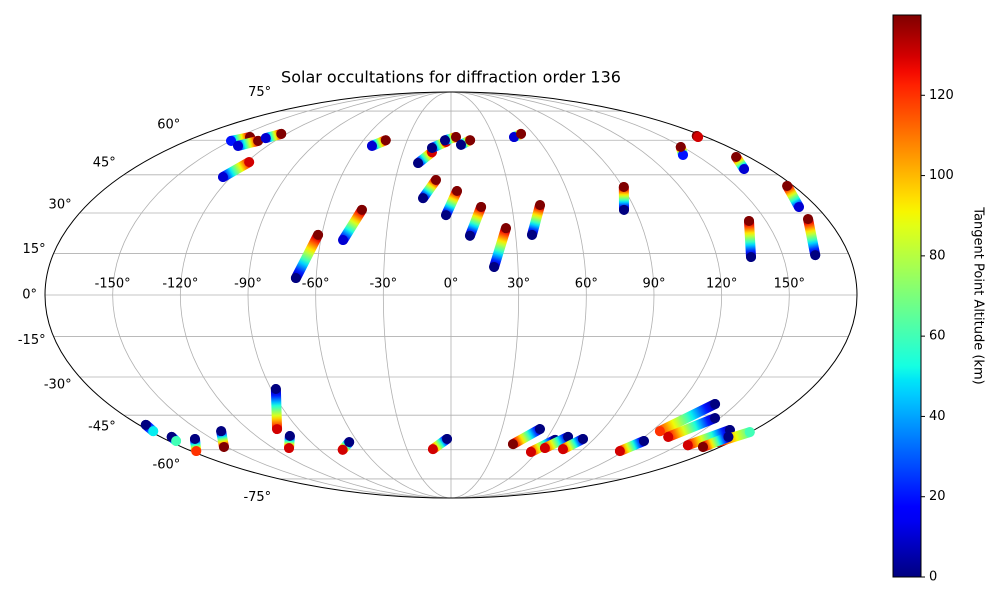 This screenshot has height=604, width=1000. I want to click on y-tick-label: 0°, so click(29, 295).